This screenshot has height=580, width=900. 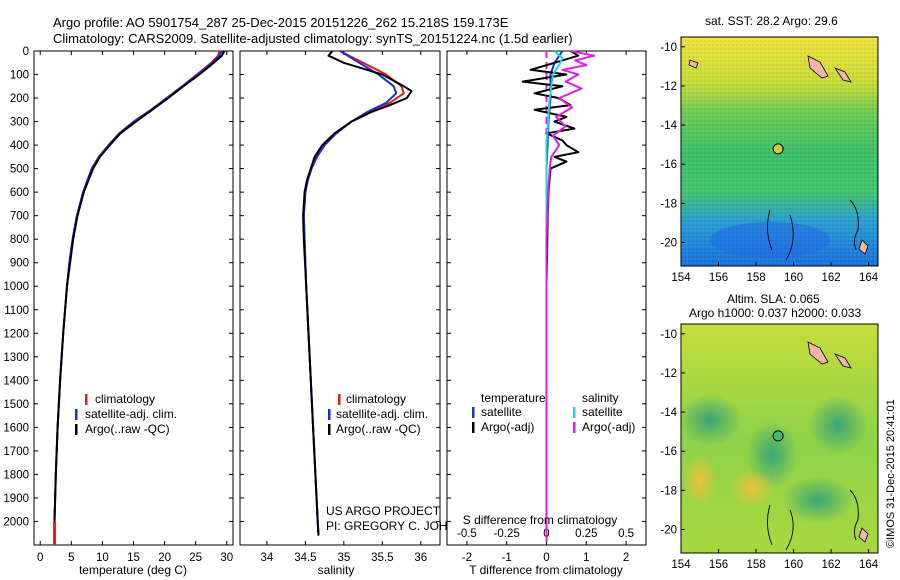 What do you see at coordinates (769, 450) in the screenshot?
I see `sla-map-ticks: 154 156 158 160 162 164 -10 -12 -14 -16 -18 -20` at bounding box center [769, 450].